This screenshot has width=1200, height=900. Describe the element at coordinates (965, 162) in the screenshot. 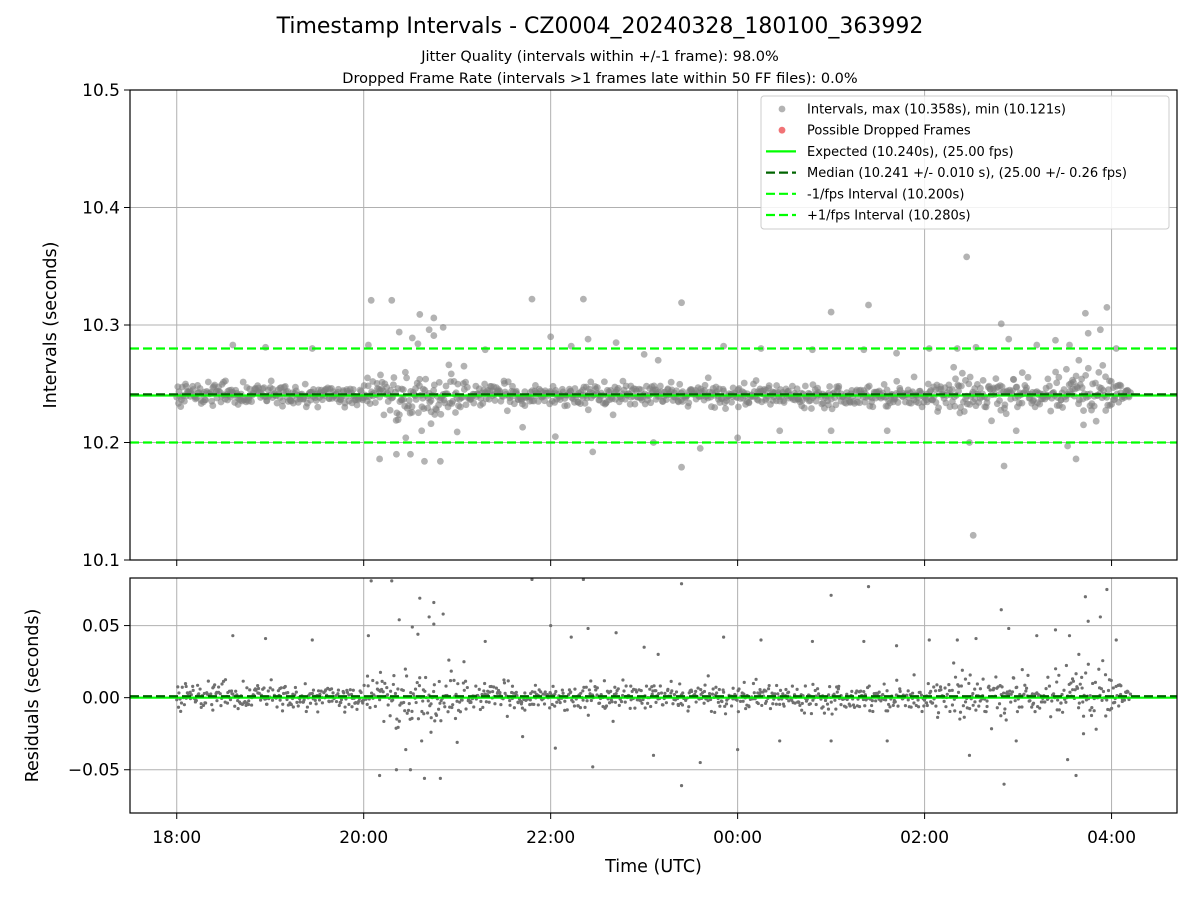

I see `legend-box` at that location.